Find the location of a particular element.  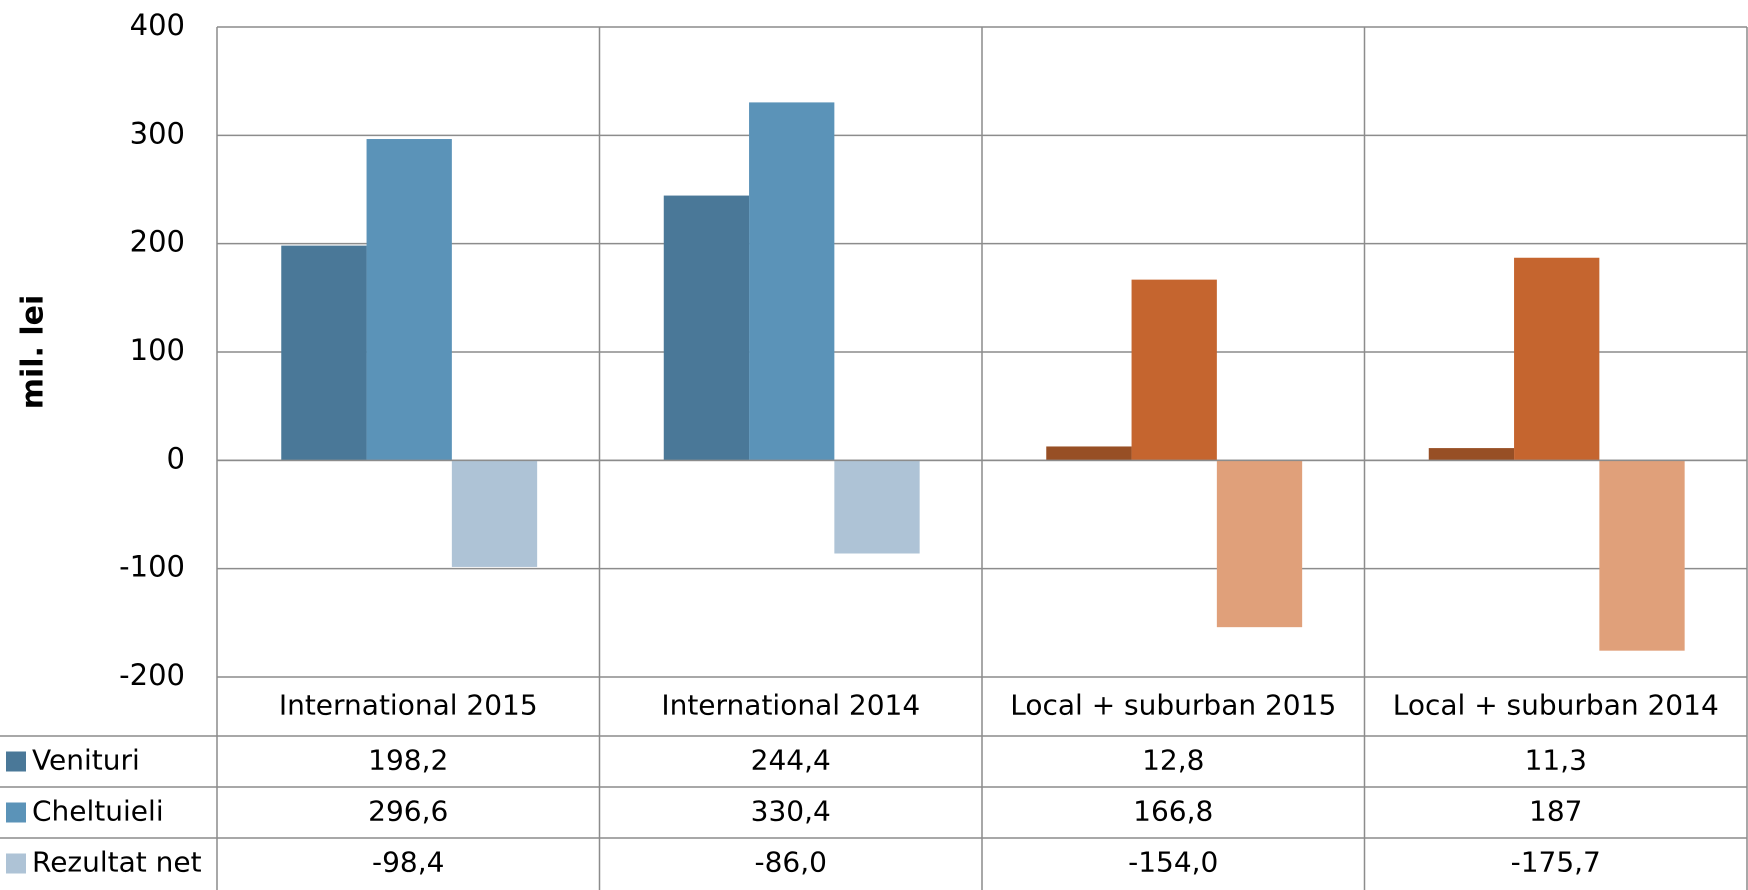

y-tick-label: 300 is located at coordinates (157, 133).